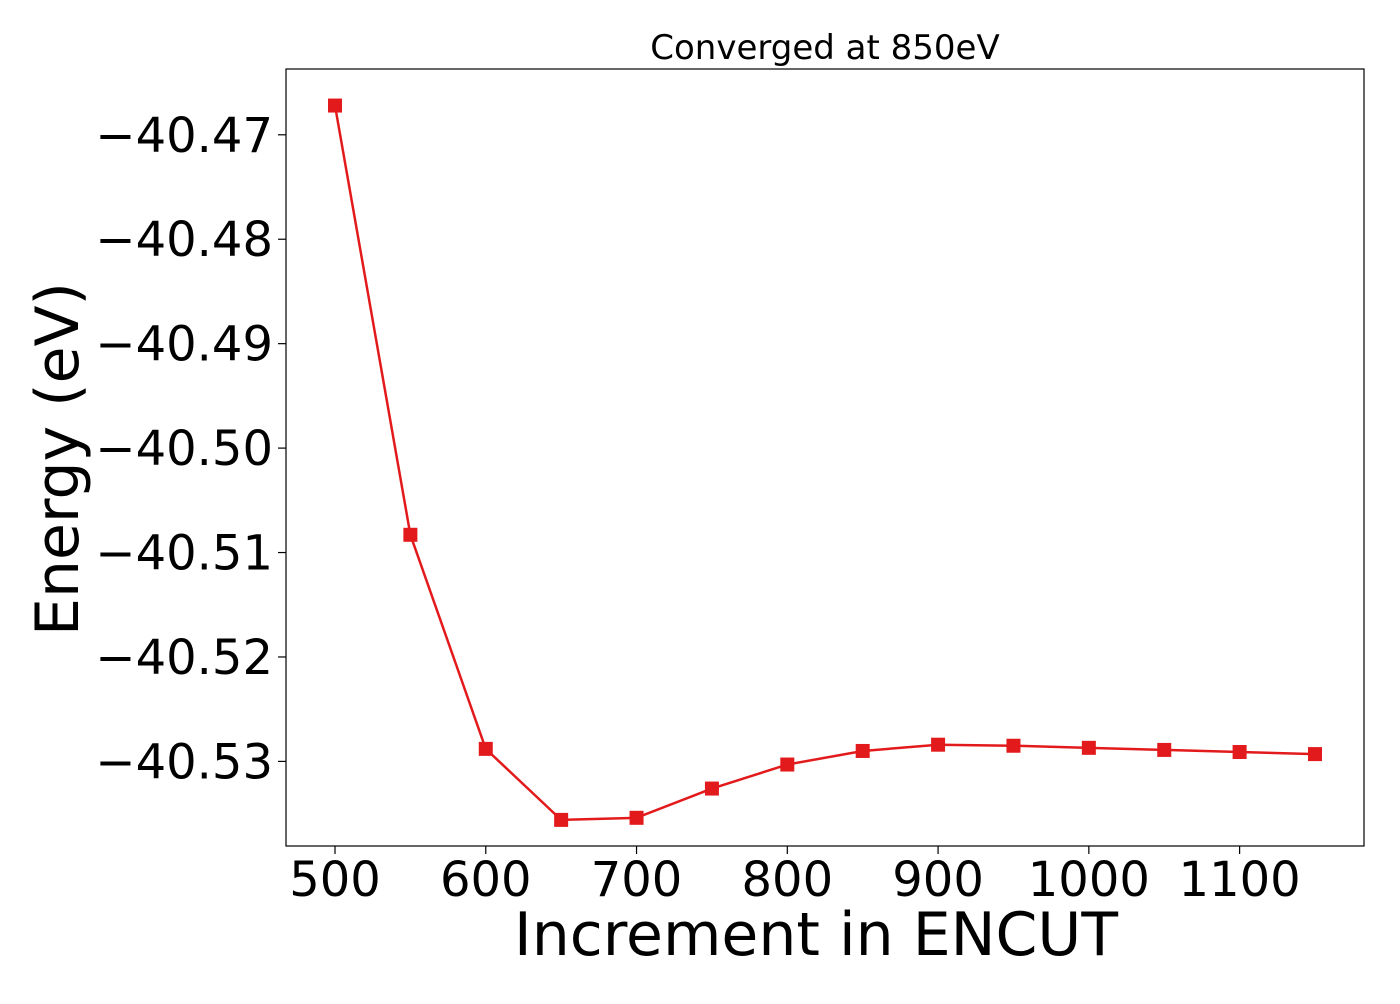 This screenshot has width=1400, height=1004. What do you see at coordinates (184, 449) in the screenshot?
I see `y-tick-label: −40.50` at bounding box center [184, 449].